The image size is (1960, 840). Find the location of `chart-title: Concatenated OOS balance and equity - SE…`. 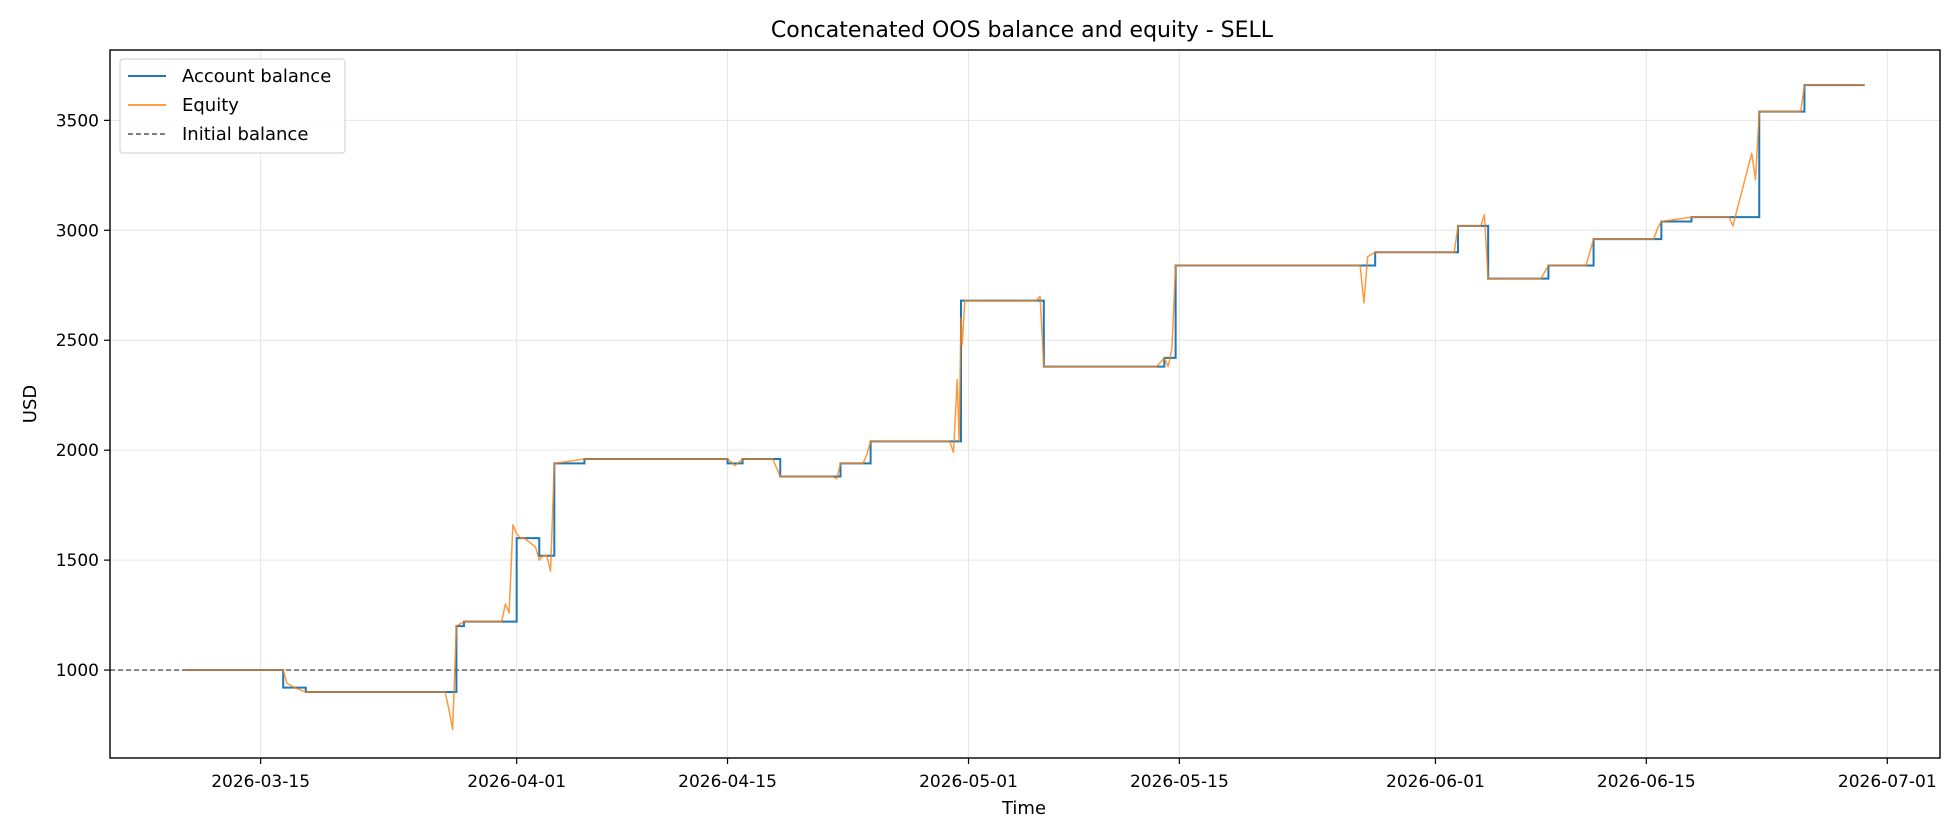

chart-title: Concatenated OOS balance and equity - SE… is located at coordinates (1022, 30).